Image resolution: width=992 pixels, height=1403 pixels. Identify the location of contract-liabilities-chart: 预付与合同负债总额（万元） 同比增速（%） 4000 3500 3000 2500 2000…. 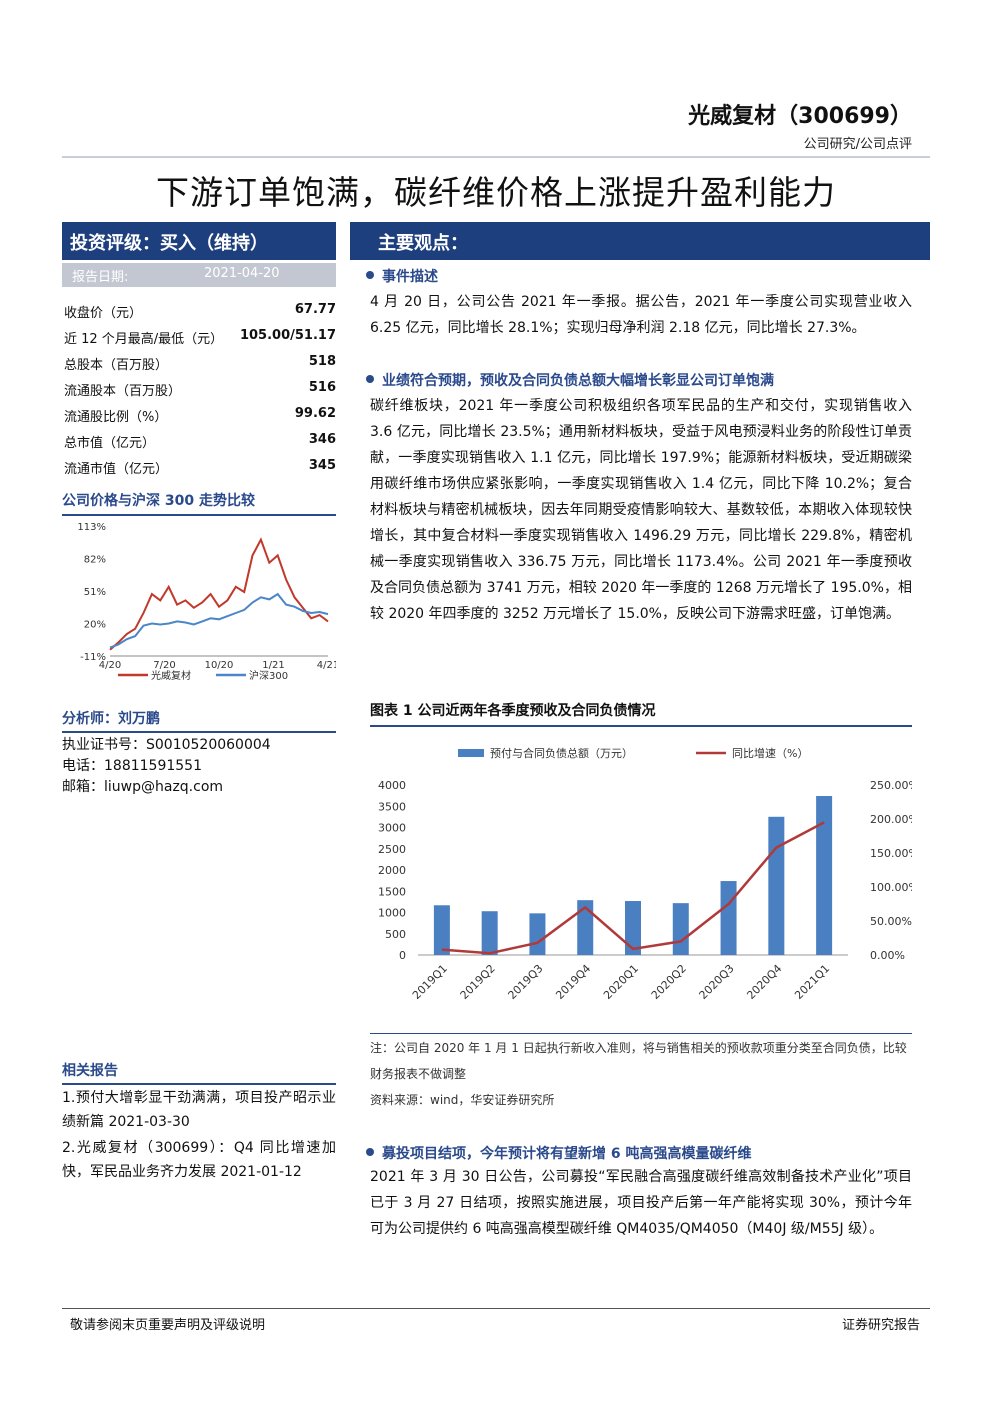
(645, 874).